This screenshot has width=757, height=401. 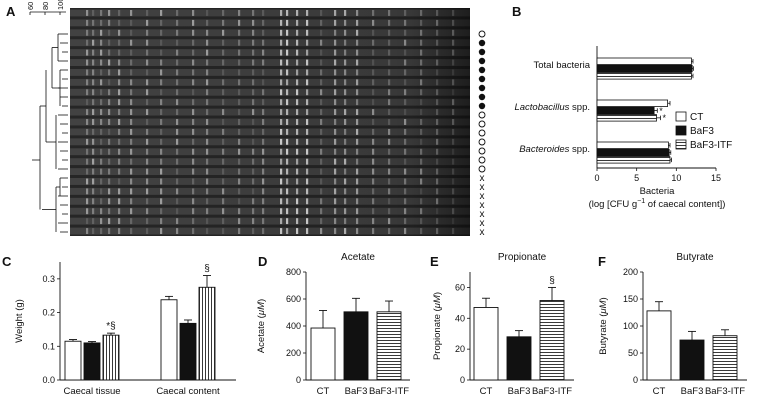 I want to click on scale-tick-label: 100, so click(x=60, y=5).